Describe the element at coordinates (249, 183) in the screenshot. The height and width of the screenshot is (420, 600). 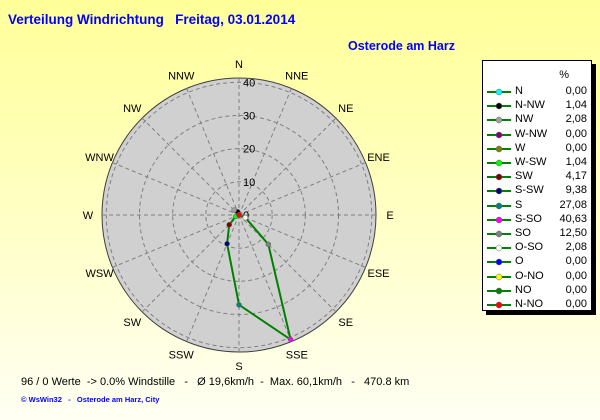
I see `radial-tick-label: 10` at that location.